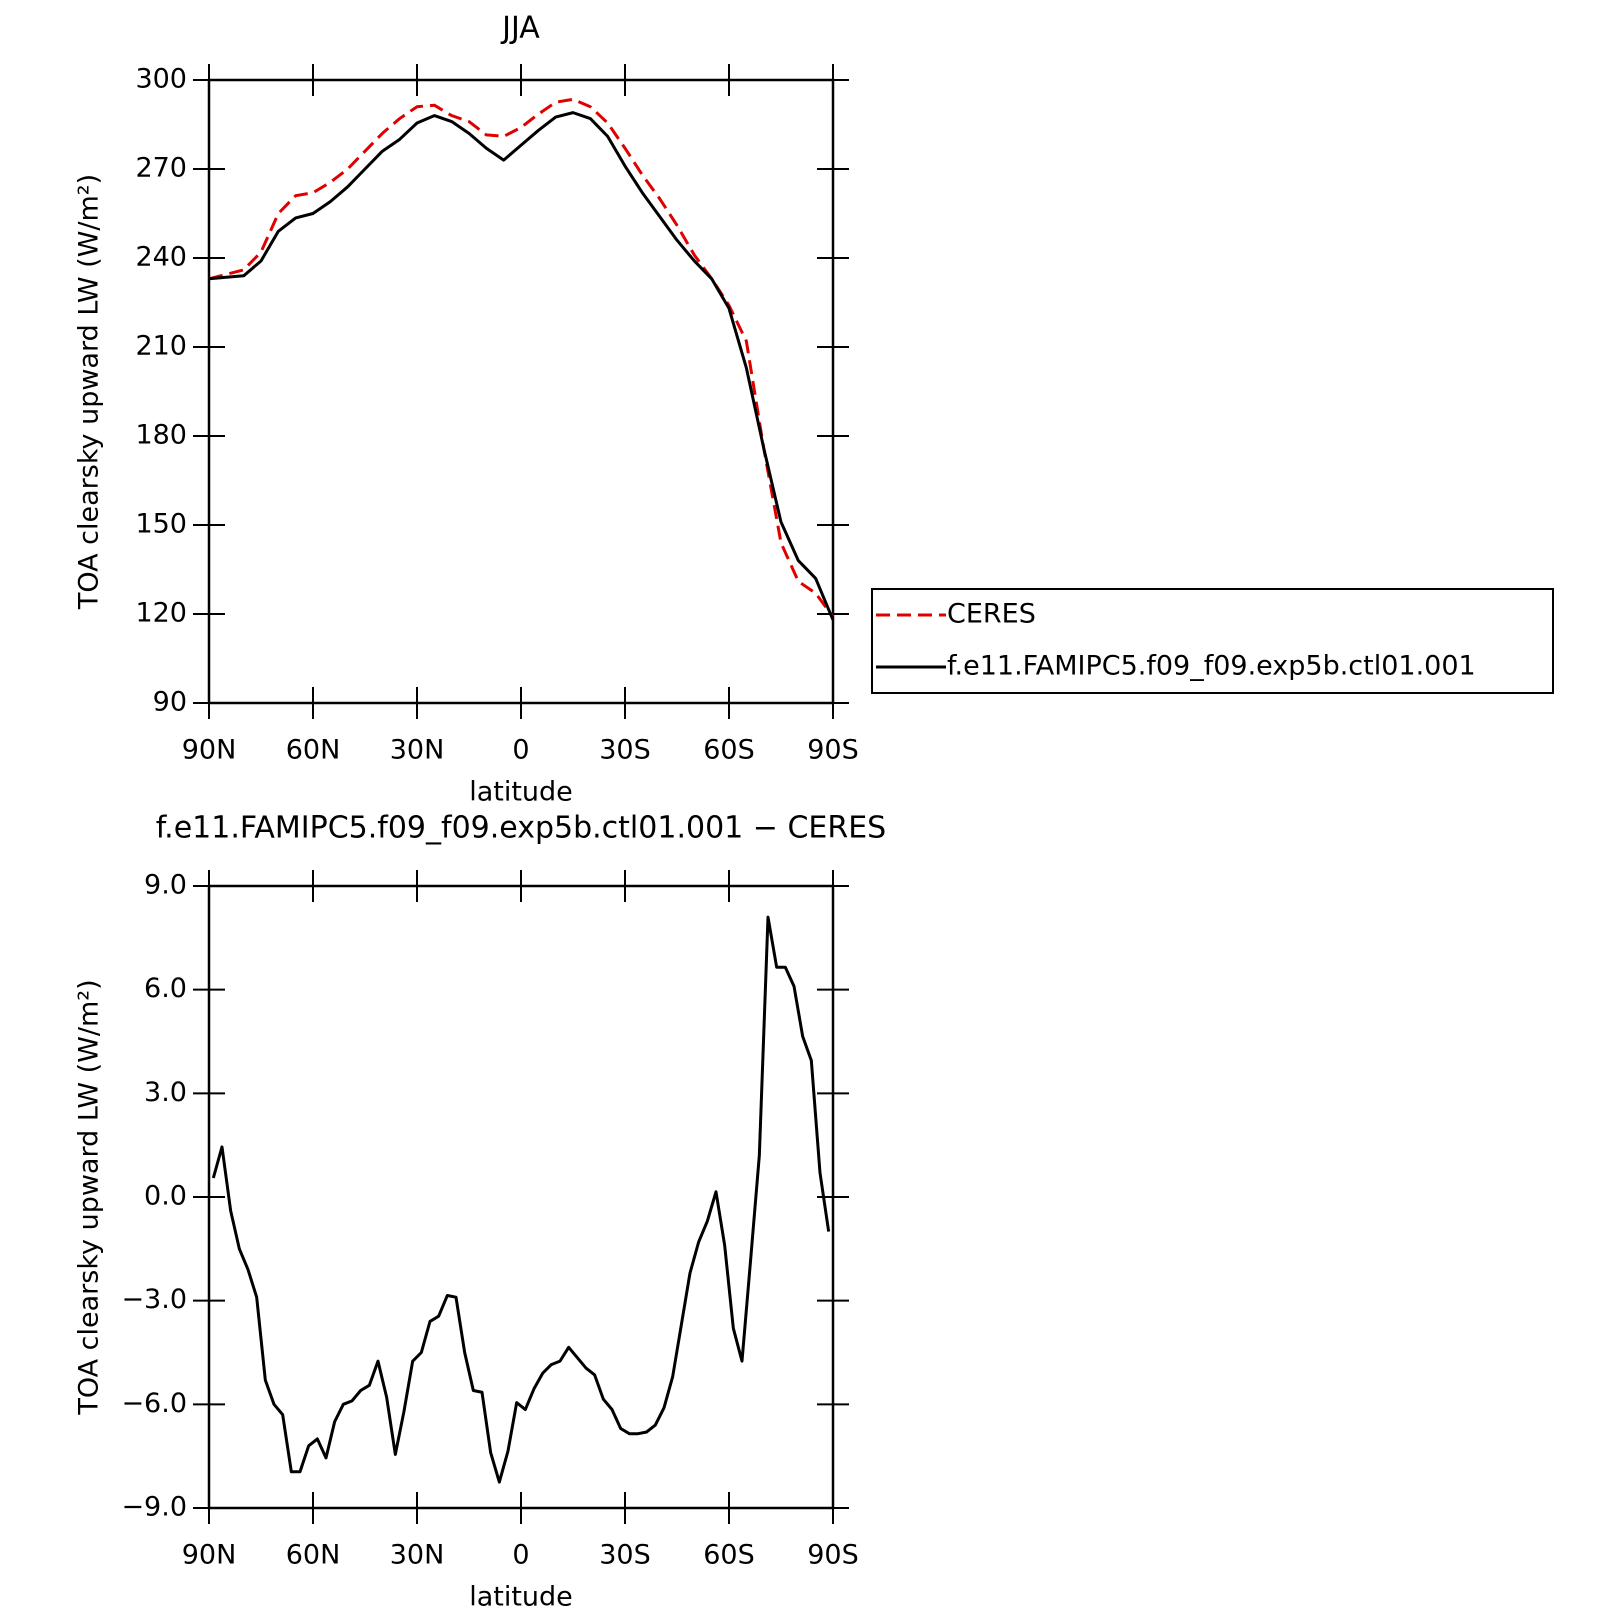 The height and width of the screenshot is (1613, 1616). Describe the element at coordinates (161, 524) in the screenshot. I see `y-tick-label: 150` at that location.